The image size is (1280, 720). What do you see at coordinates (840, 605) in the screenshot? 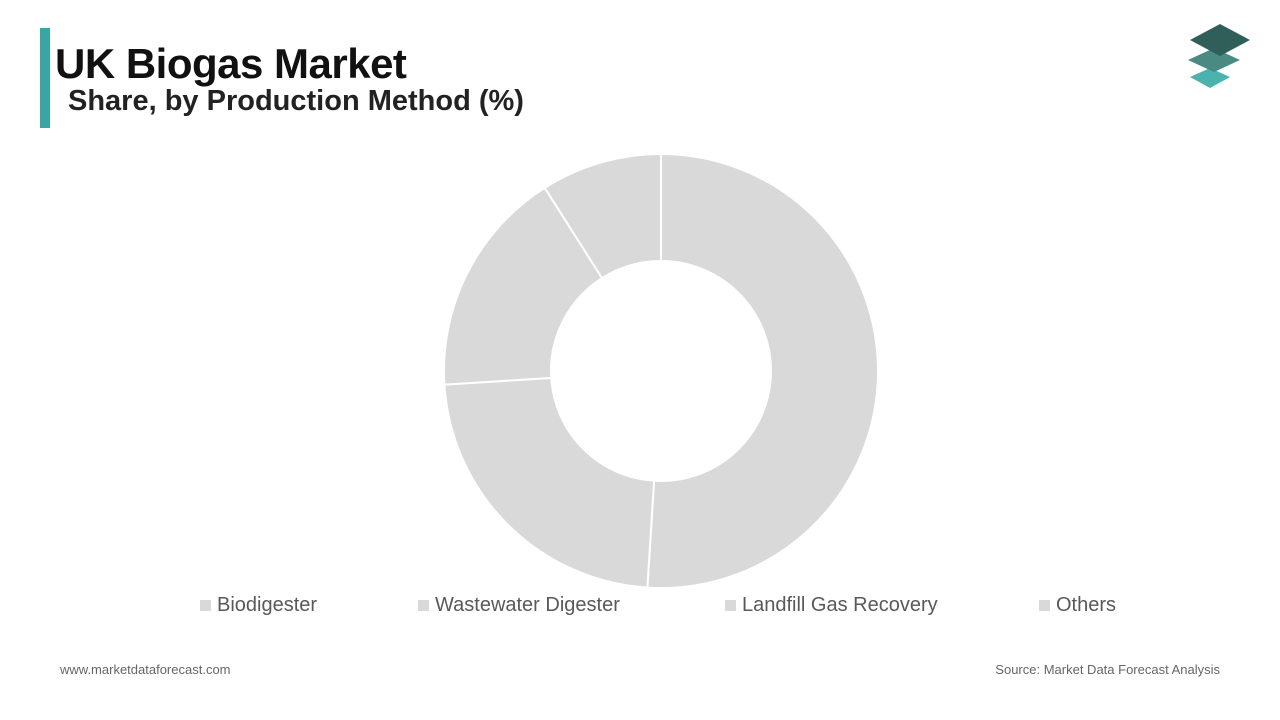
I see `legend-label: Landfill Gas Recovery` at bounding box center [840, 605].